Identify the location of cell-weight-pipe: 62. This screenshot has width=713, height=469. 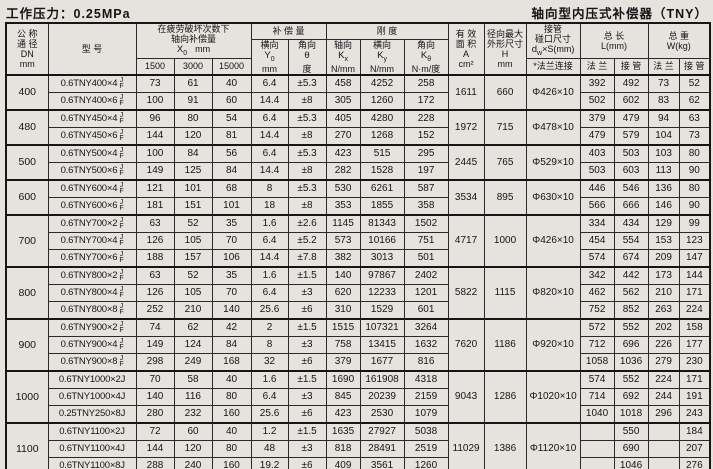
(694, 101).